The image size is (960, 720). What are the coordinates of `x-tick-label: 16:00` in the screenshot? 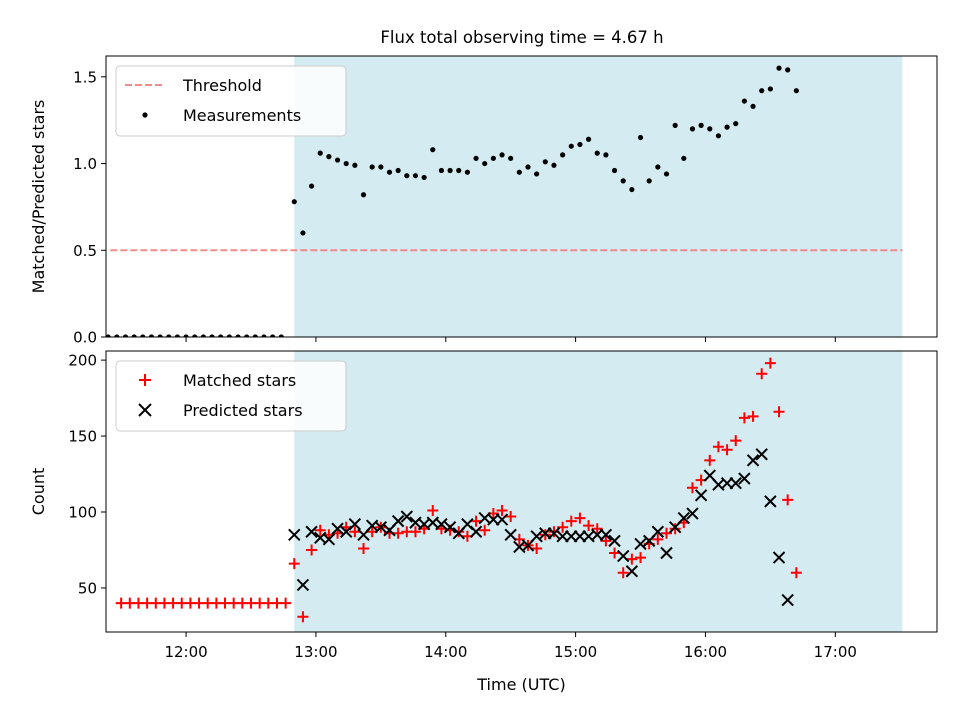 It's located at (705, 652).